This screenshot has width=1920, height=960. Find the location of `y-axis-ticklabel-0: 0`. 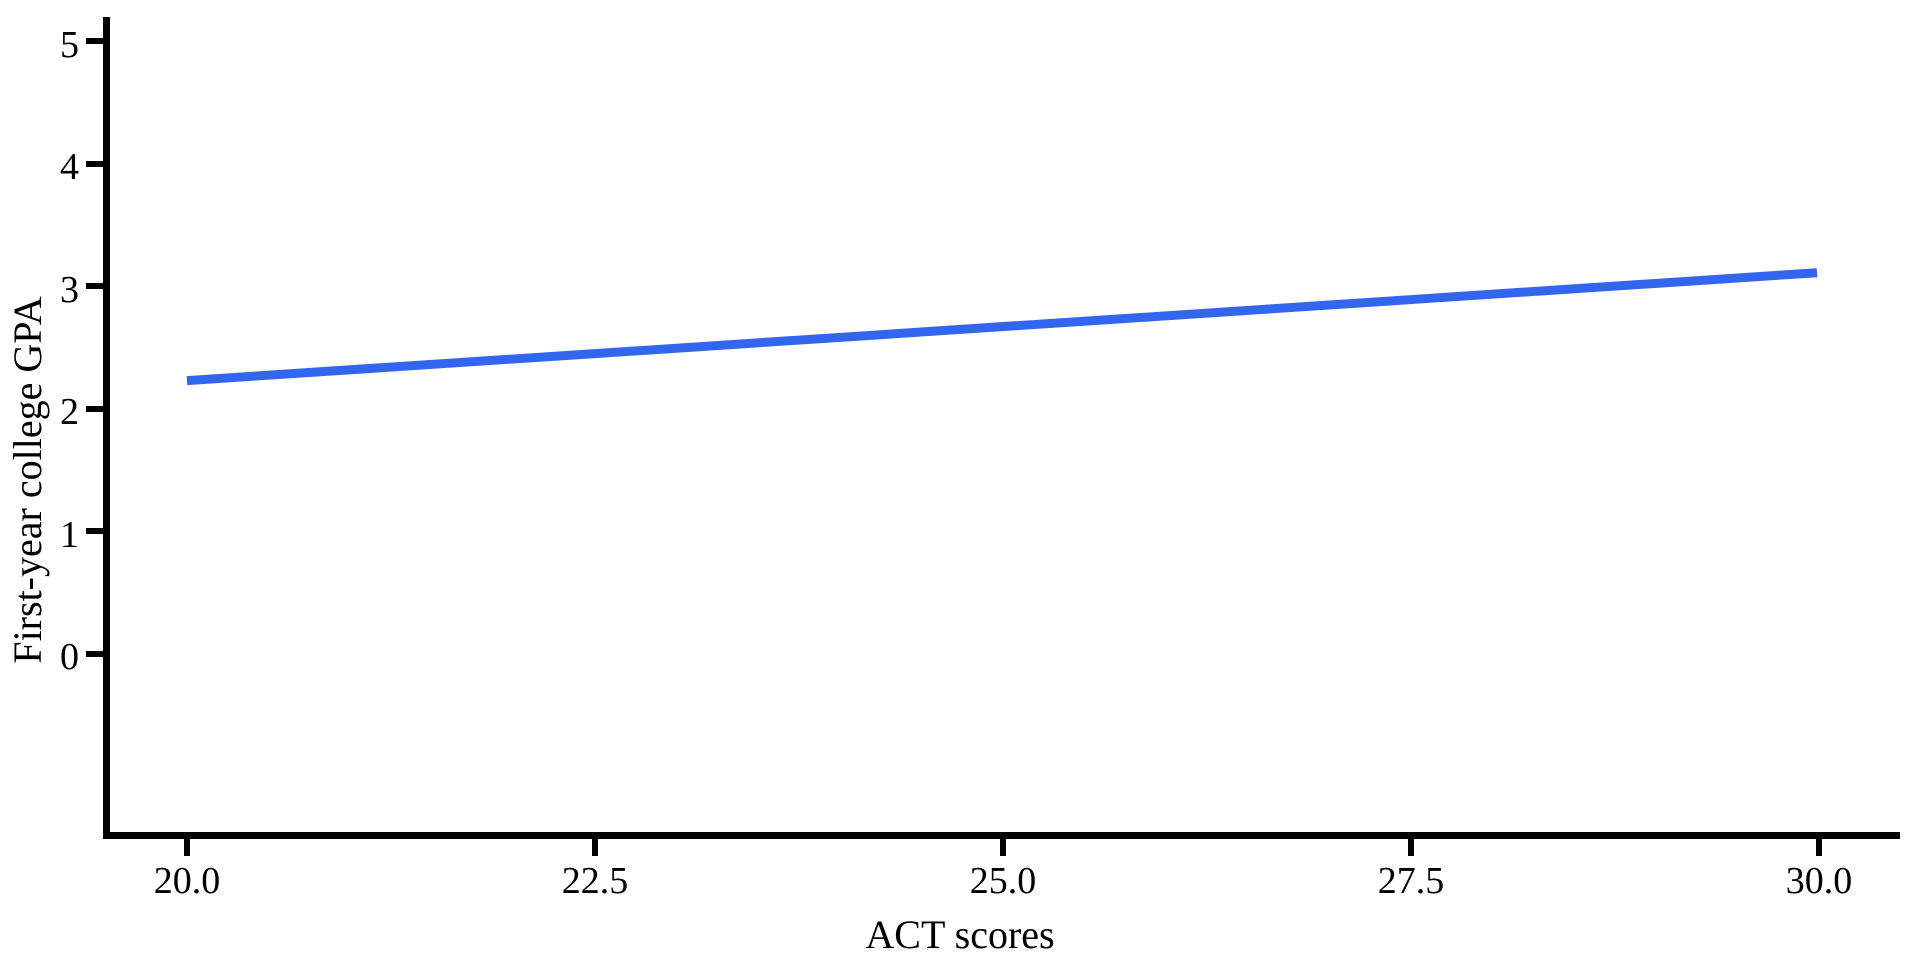

y-axis-ticklabel-0: 0 is located at coordinates (69, 657).